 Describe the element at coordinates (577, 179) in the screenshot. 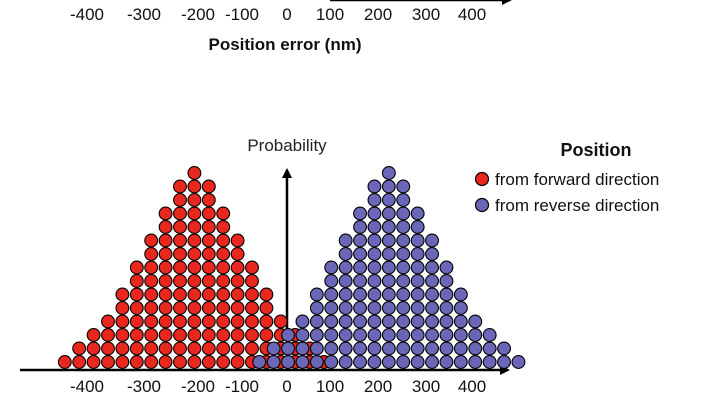

I see `legend-label-forward: from forward direction` at that location.